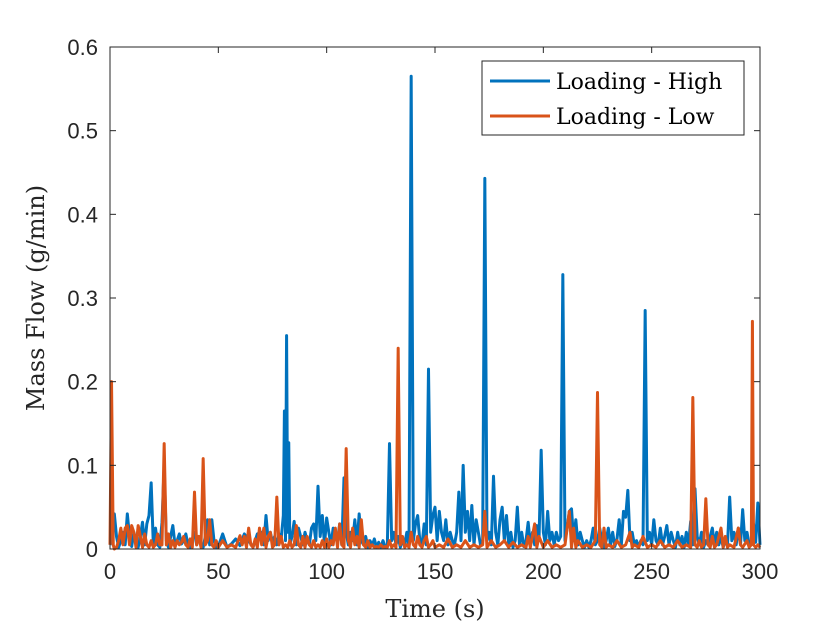  I want to click on y-tick-label: 0.2, so click(82, 382).